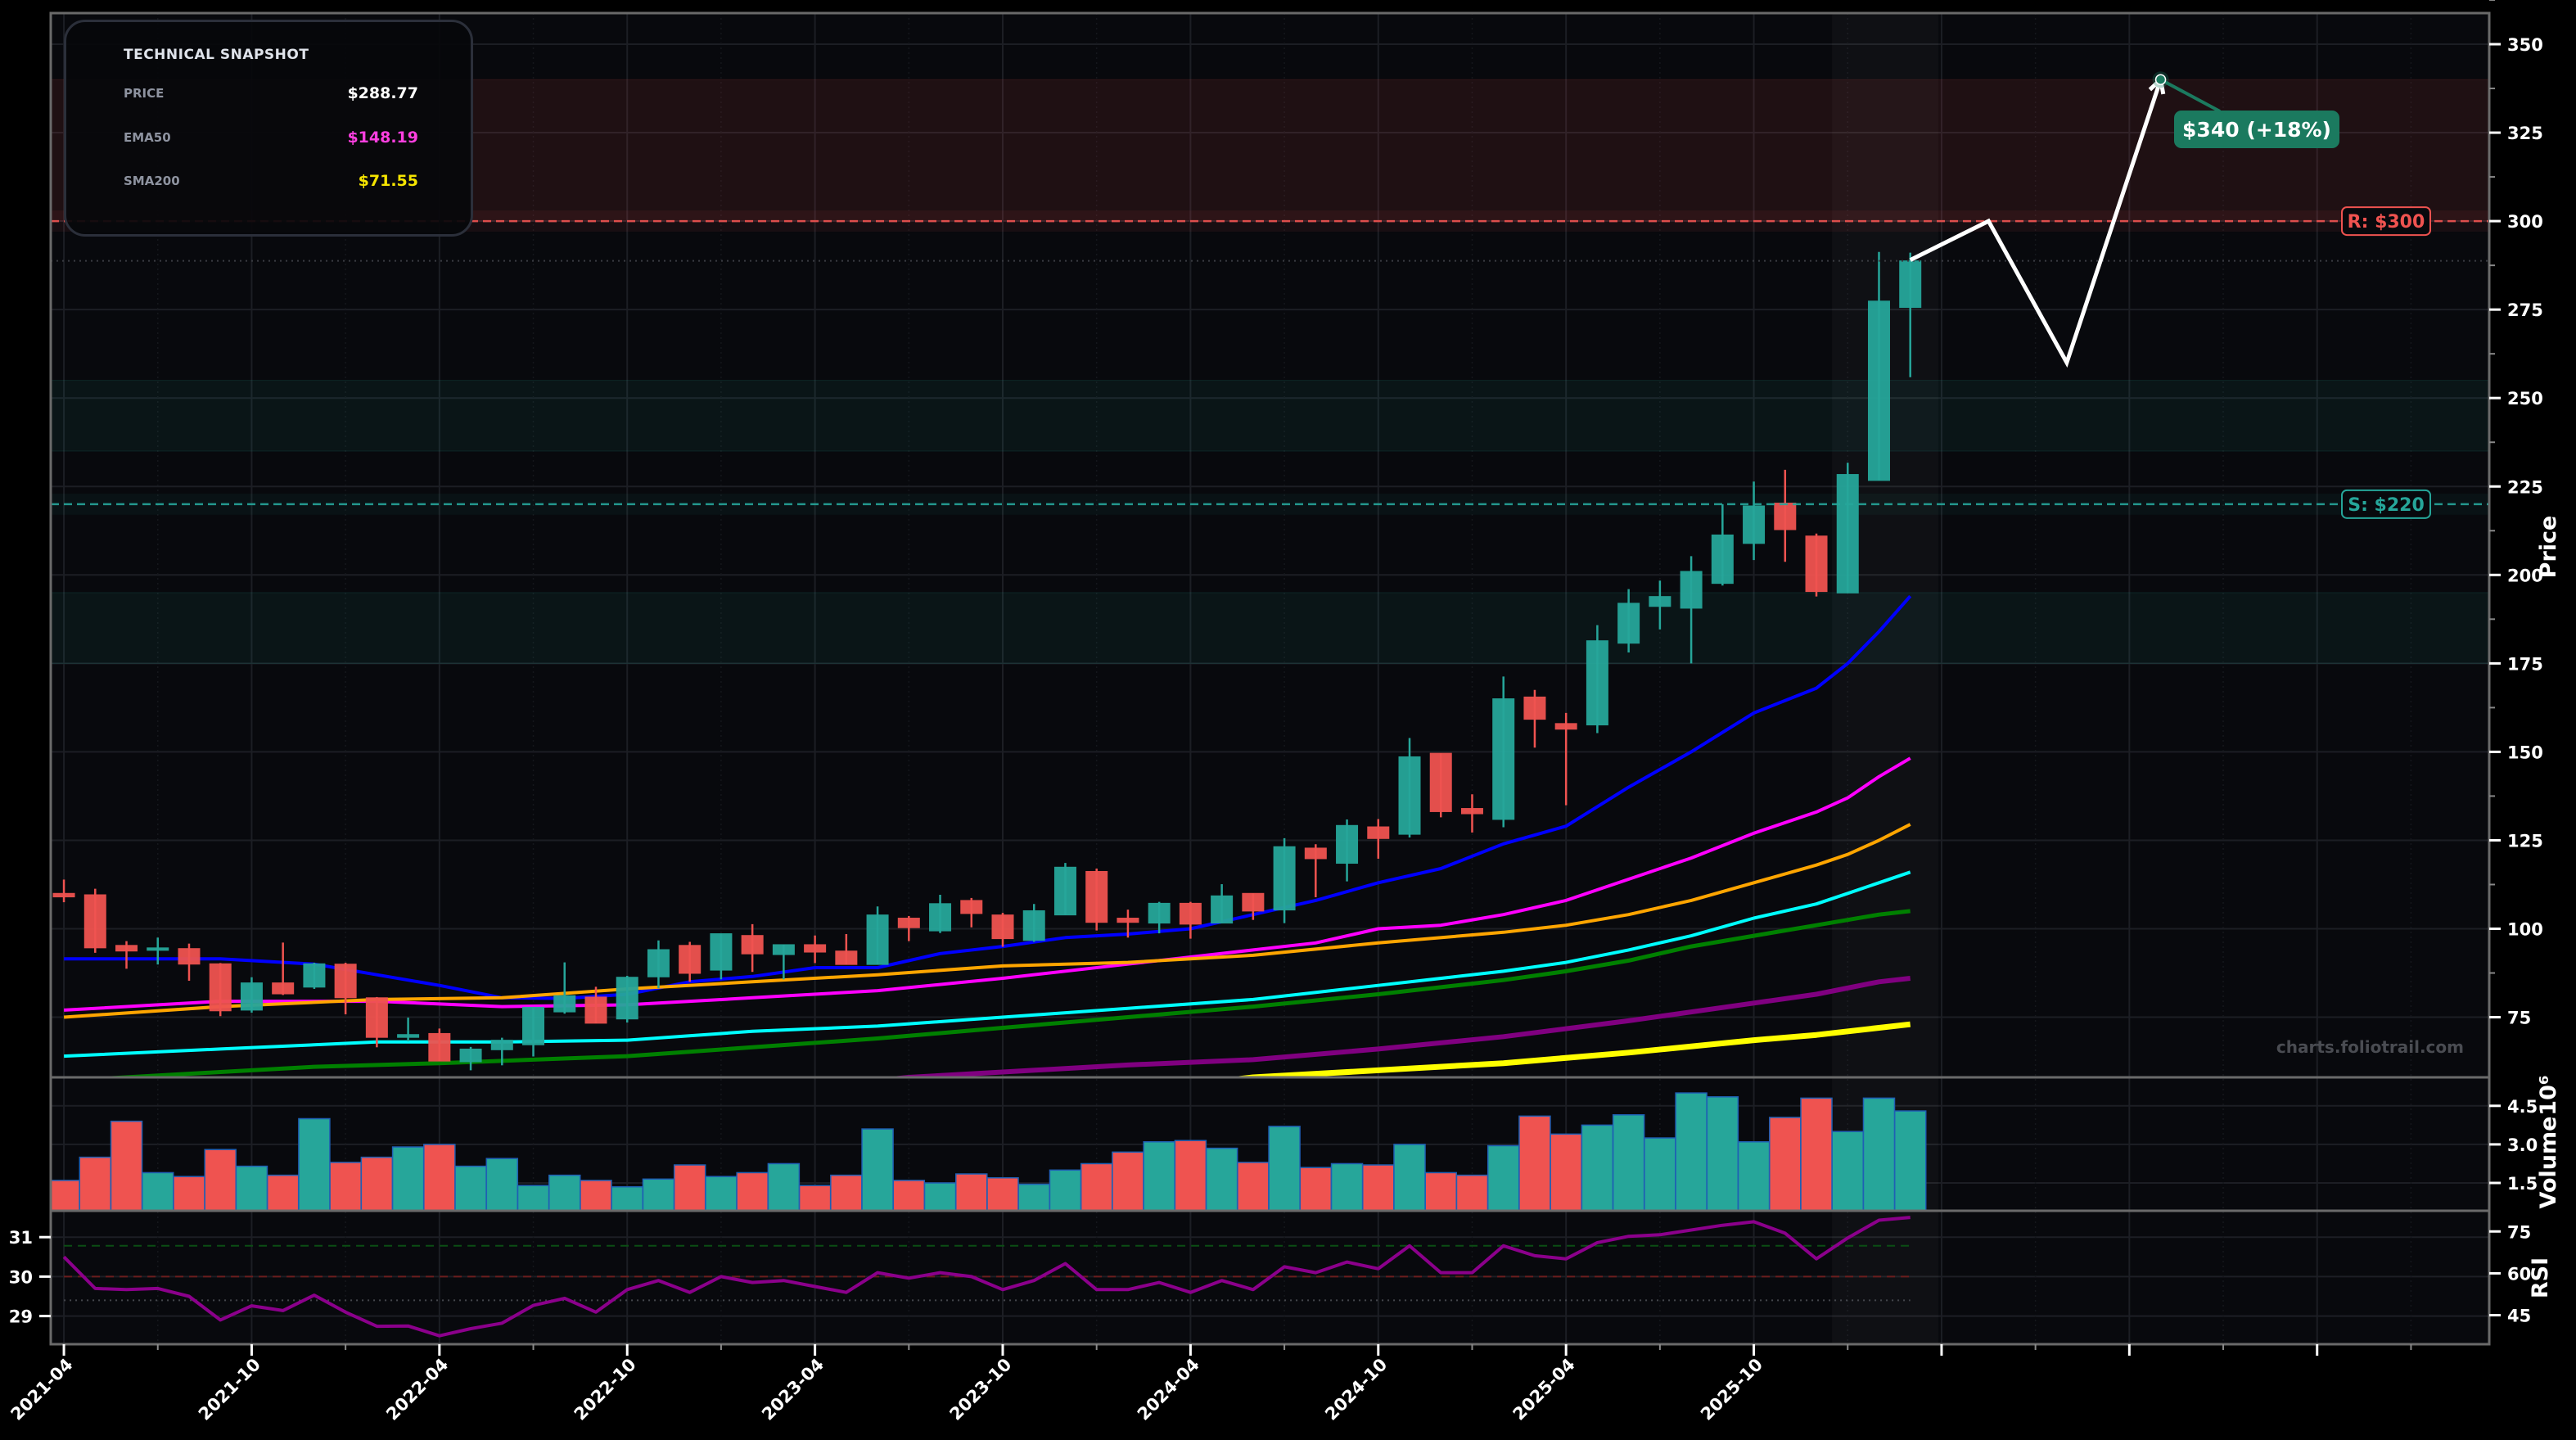 The image size is (2576, 1440). What do you see at coordinates (41, 1389) in the screenshot?
I see `x-tick-label: 2021-04` at bounding box center [41, 1389].